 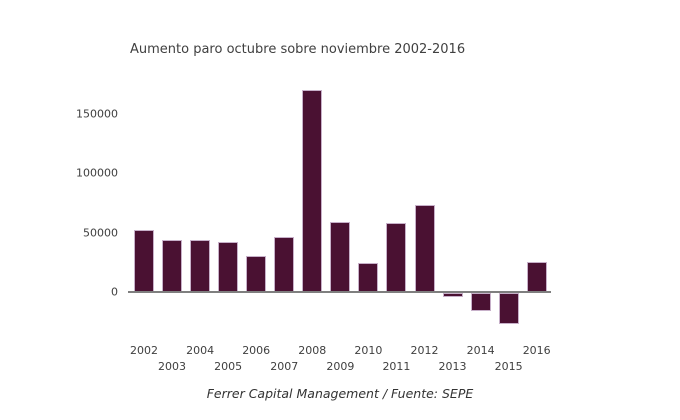 I want to click on y-axis-tick-label: 0, so click(x=114, y=292).